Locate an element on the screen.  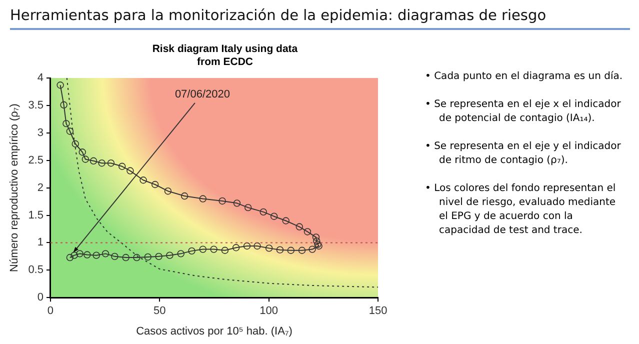
x-tick-label: 150 is located at coordinates (378, 311).